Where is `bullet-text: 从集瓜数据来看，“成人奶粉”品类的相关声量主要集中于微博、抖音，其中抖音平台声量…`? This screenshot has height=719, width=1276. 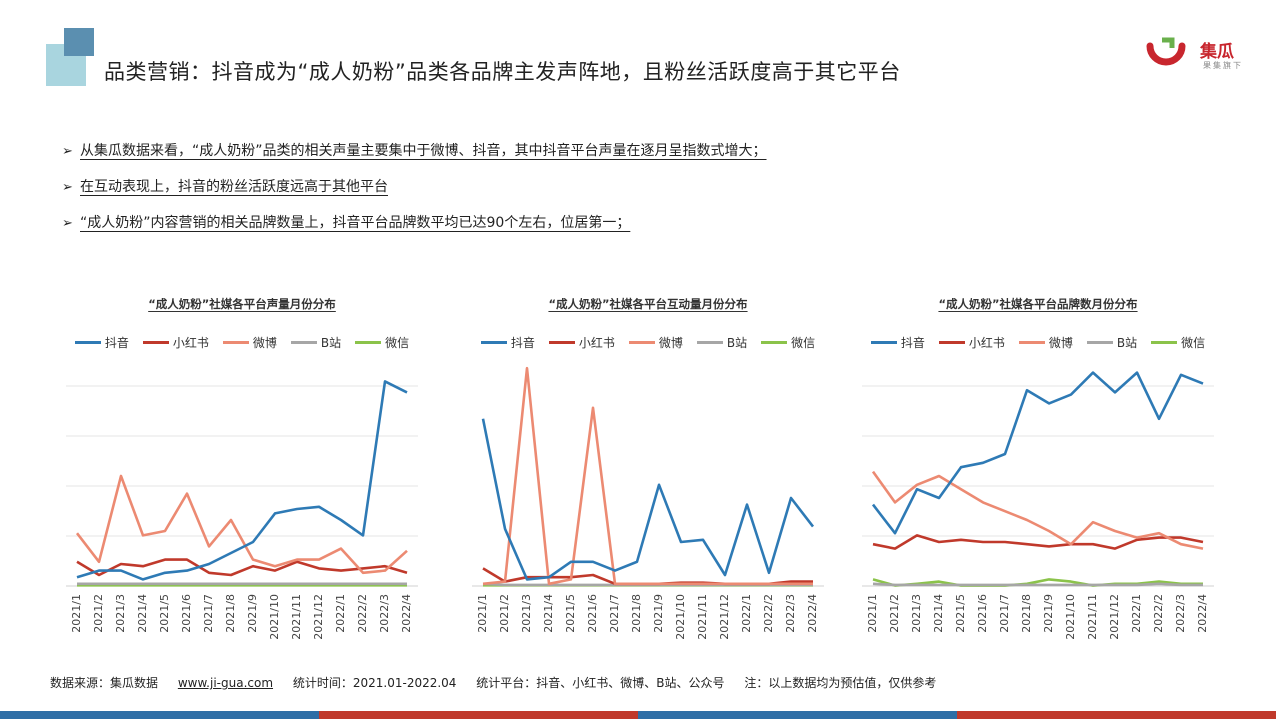
bullet-text: 从集瓜数据来看，“成人奶粉”品类的相关声量主要集中于微博、抖音，其中抖音平台声量… is located at coordinates (423, 151).